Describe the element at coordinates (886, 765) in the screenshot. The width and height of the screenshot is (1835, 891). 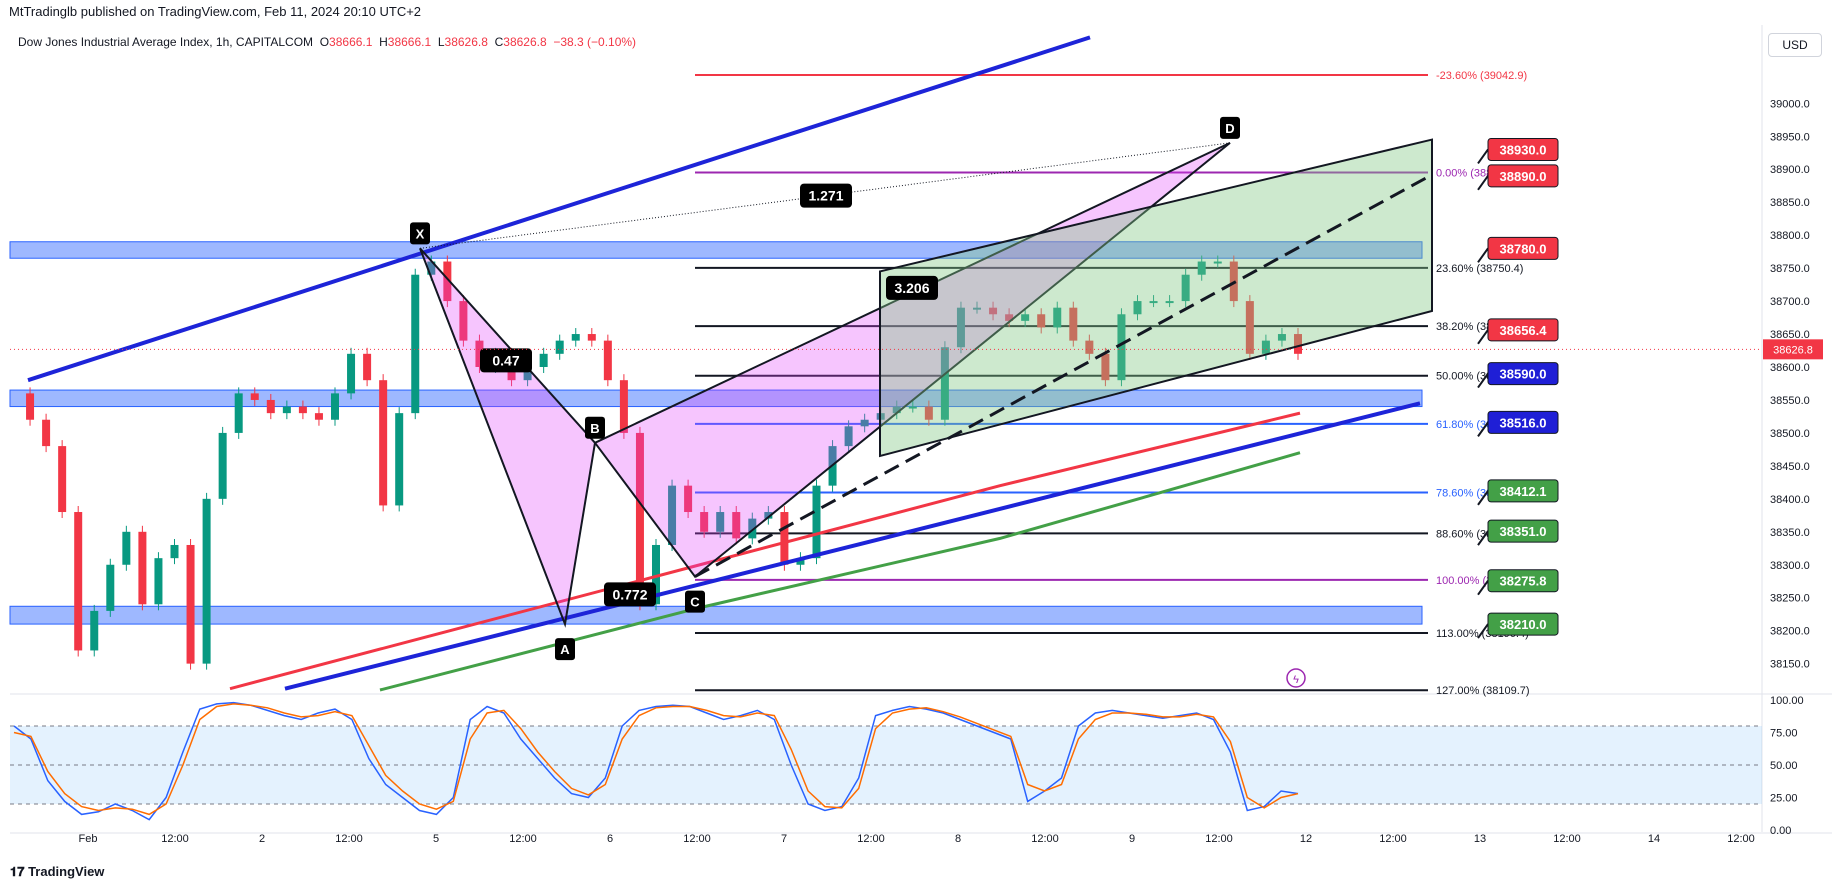
I see `stoch-band` at that location.